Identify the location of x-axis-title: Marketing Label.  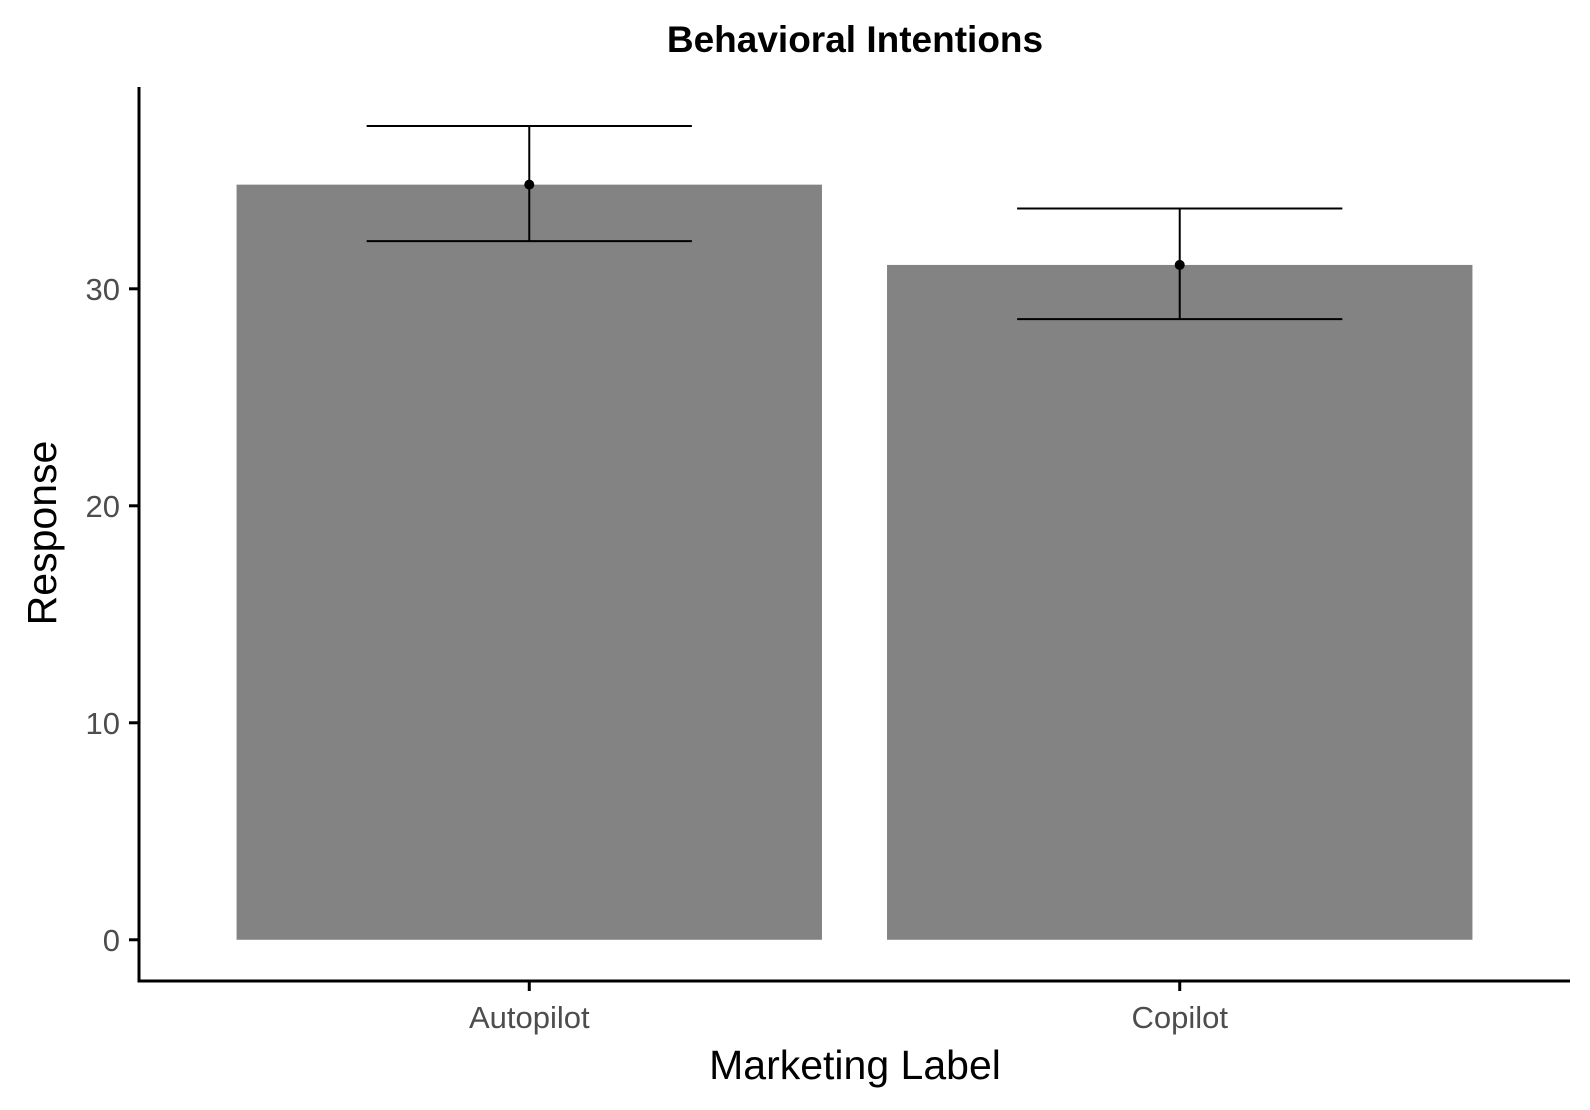
(855, 1065).